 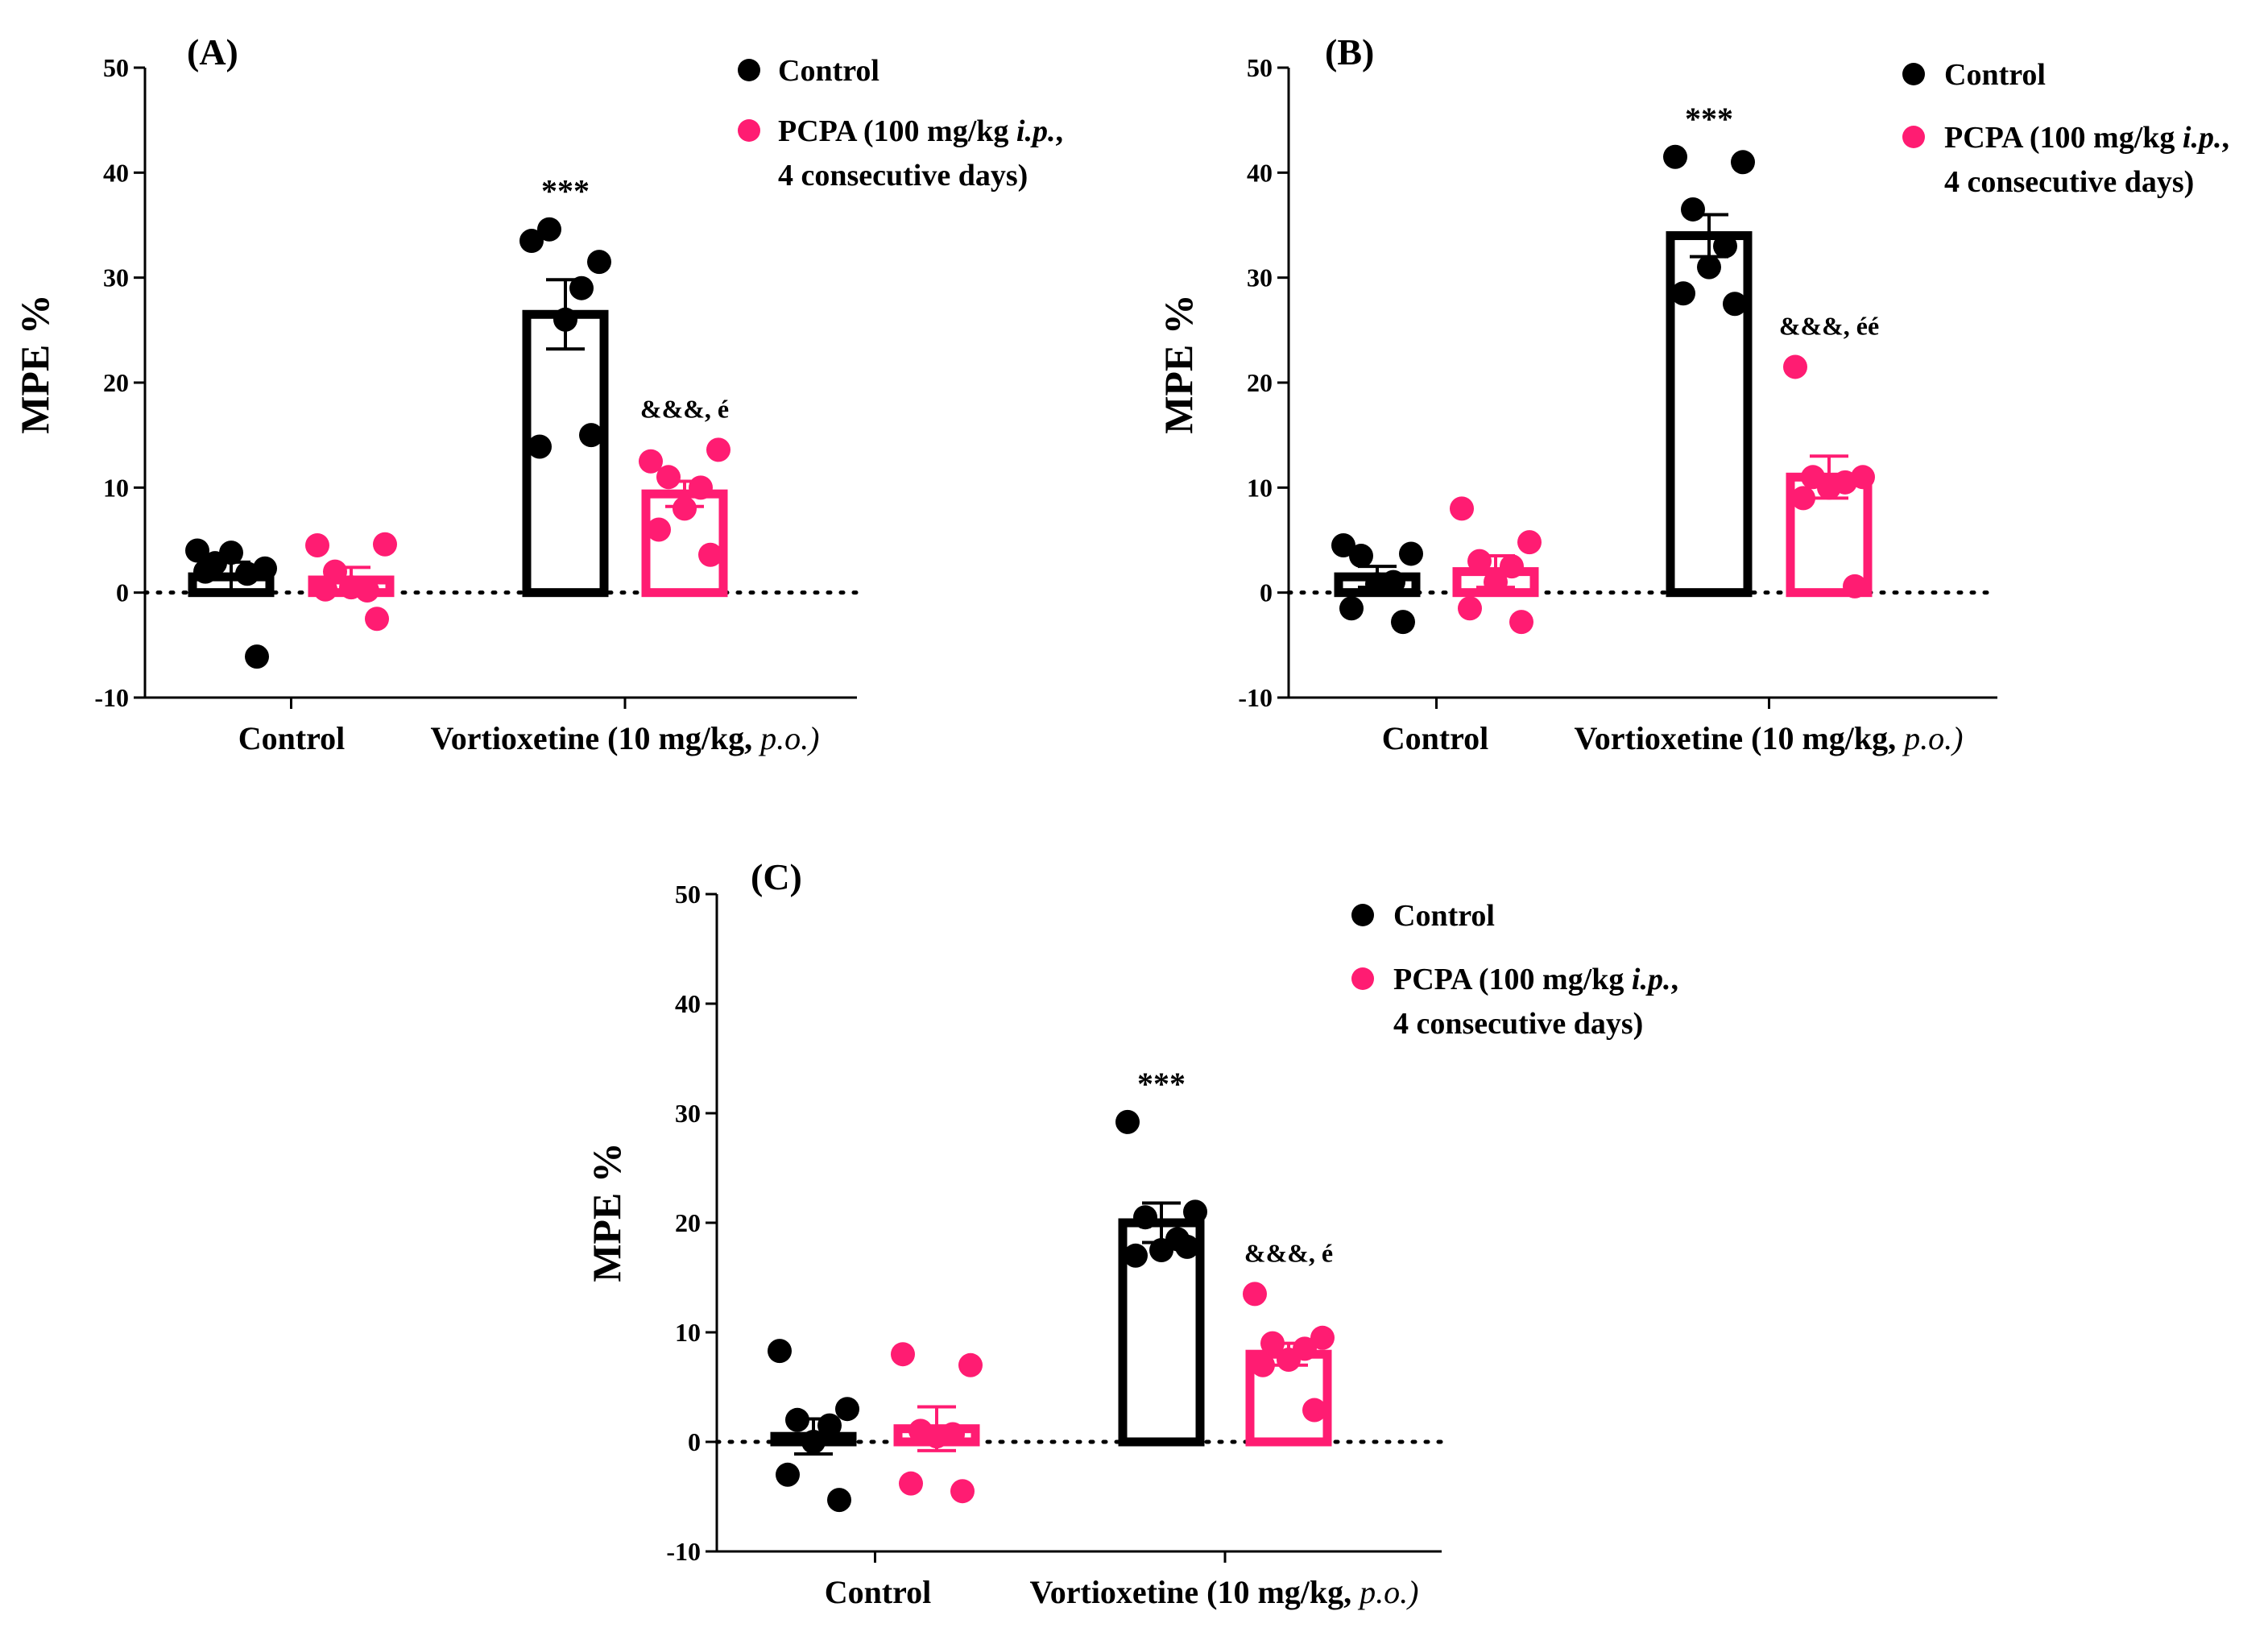 I want to click on panel-label: (B), so click(x=1349, y=52).